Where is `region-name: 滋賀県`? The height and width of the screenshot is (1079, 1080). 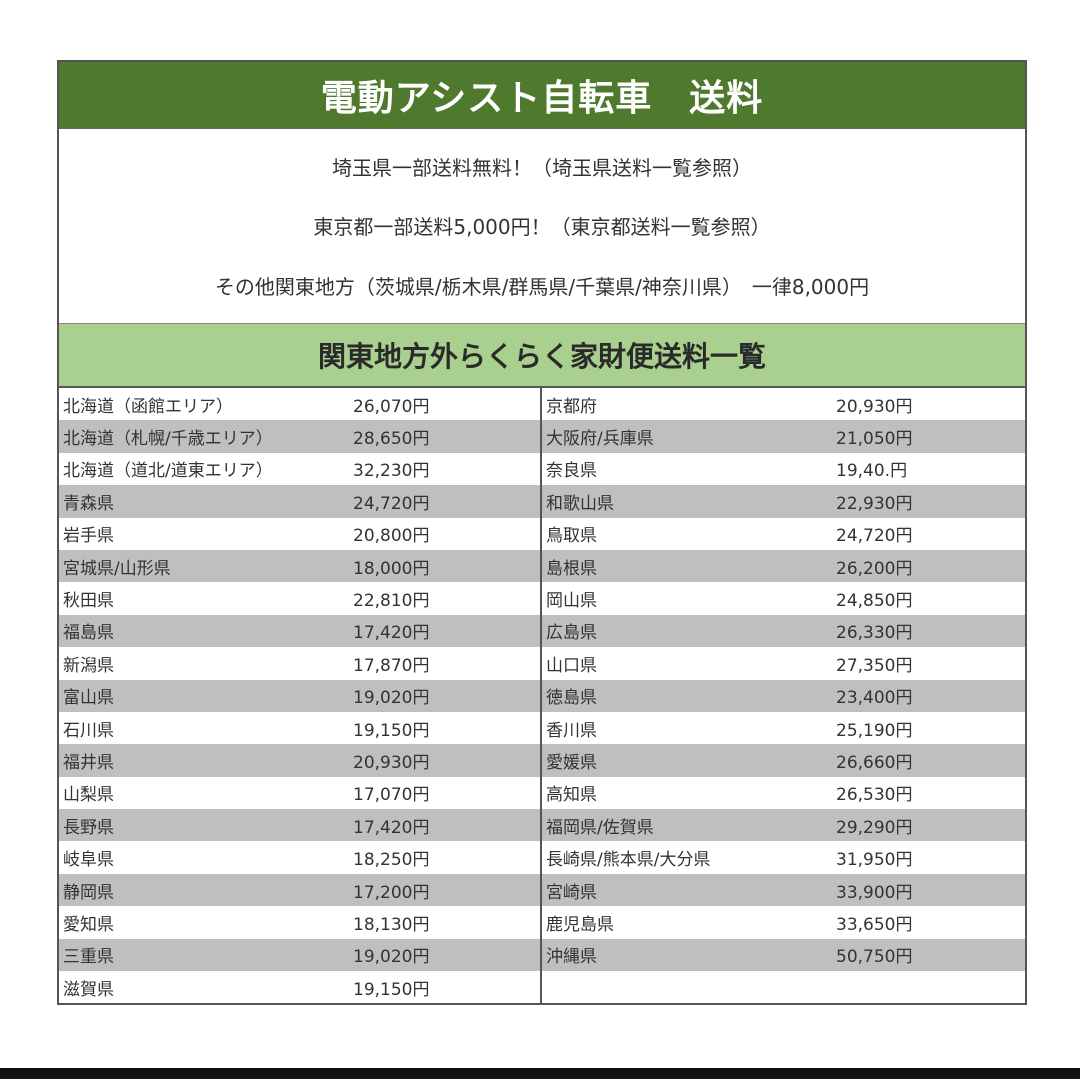
region-name: 滋賀県 is located at coordinates (88, 989).